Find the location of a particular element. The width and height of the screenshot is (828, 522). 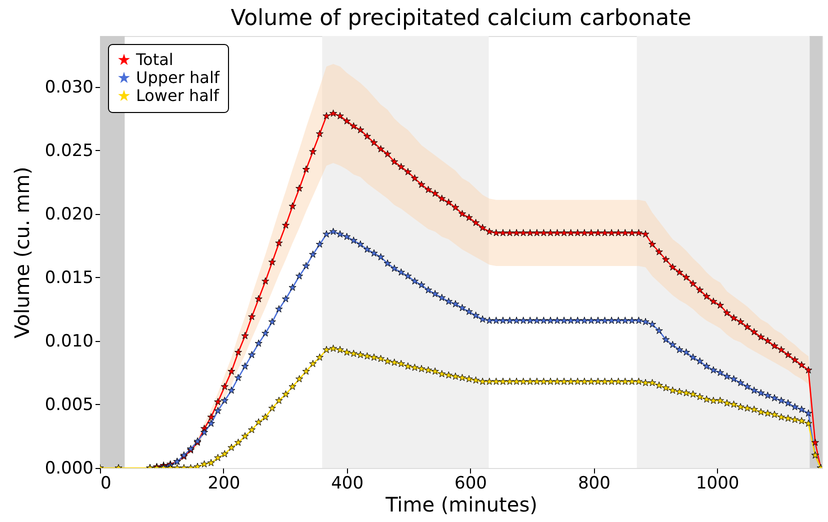

y-tick-label: 0.030 is located at coordinates (69, 87).